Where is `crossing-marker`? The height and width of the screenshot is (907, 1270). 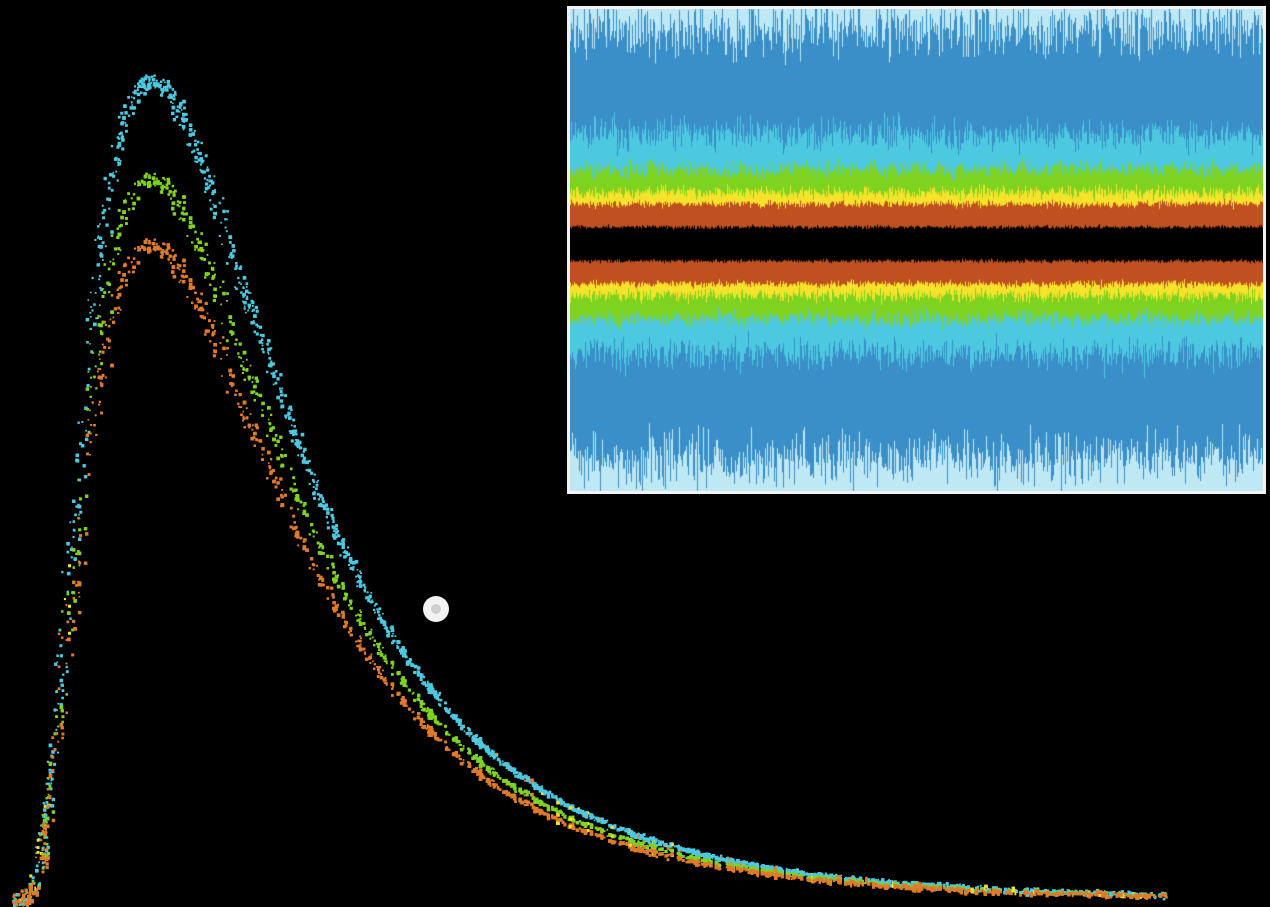 crossing-marker is located at coordinates (436, 609).